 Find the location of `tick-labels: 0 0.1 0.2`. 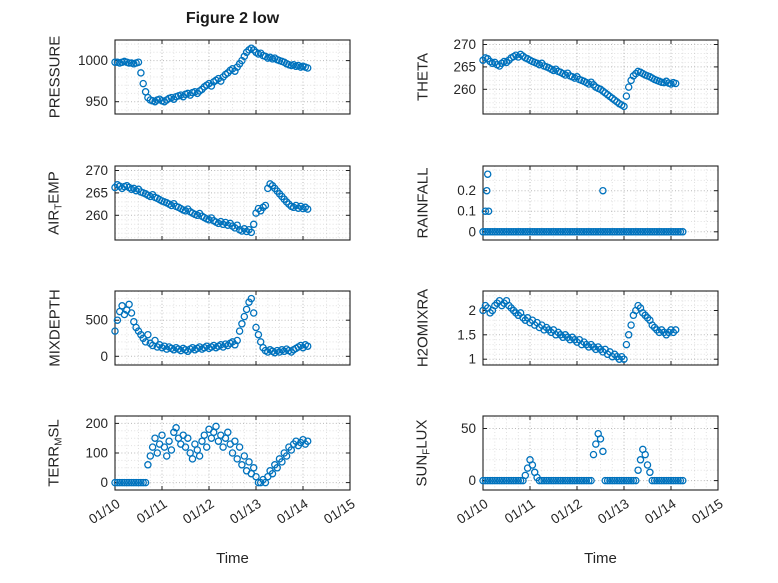

tick-labels: 0 0.1 0.2 is located at coordinates (466, 211).